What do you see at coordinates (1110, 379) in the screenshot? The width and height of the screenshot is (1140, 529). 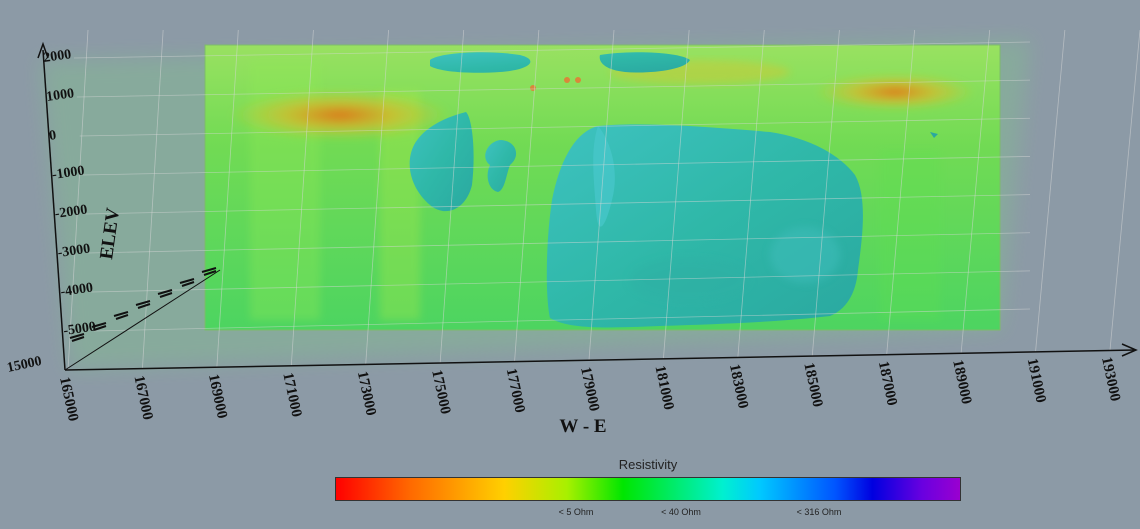 I see `x-tick-label: 193000` at bounding box center [1110, 379].